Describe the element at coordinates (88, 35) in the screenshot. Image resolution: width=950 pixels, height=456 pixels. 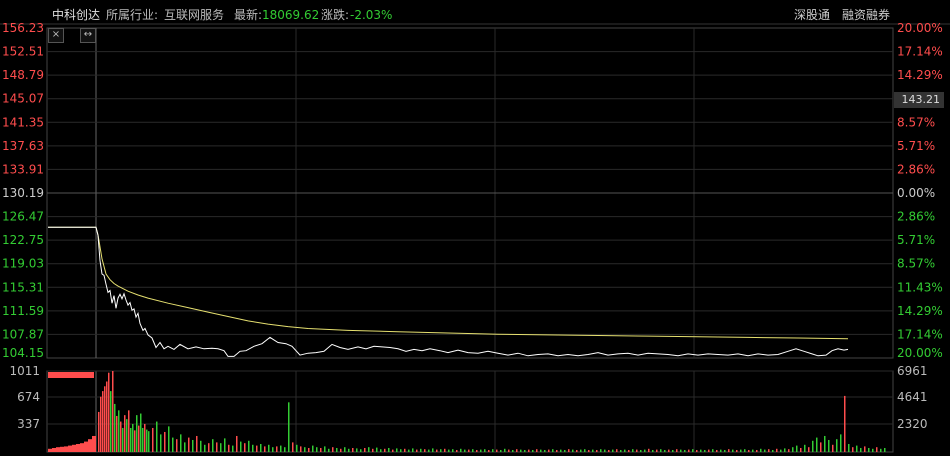
I see `expand-icon: ↔` at that location.